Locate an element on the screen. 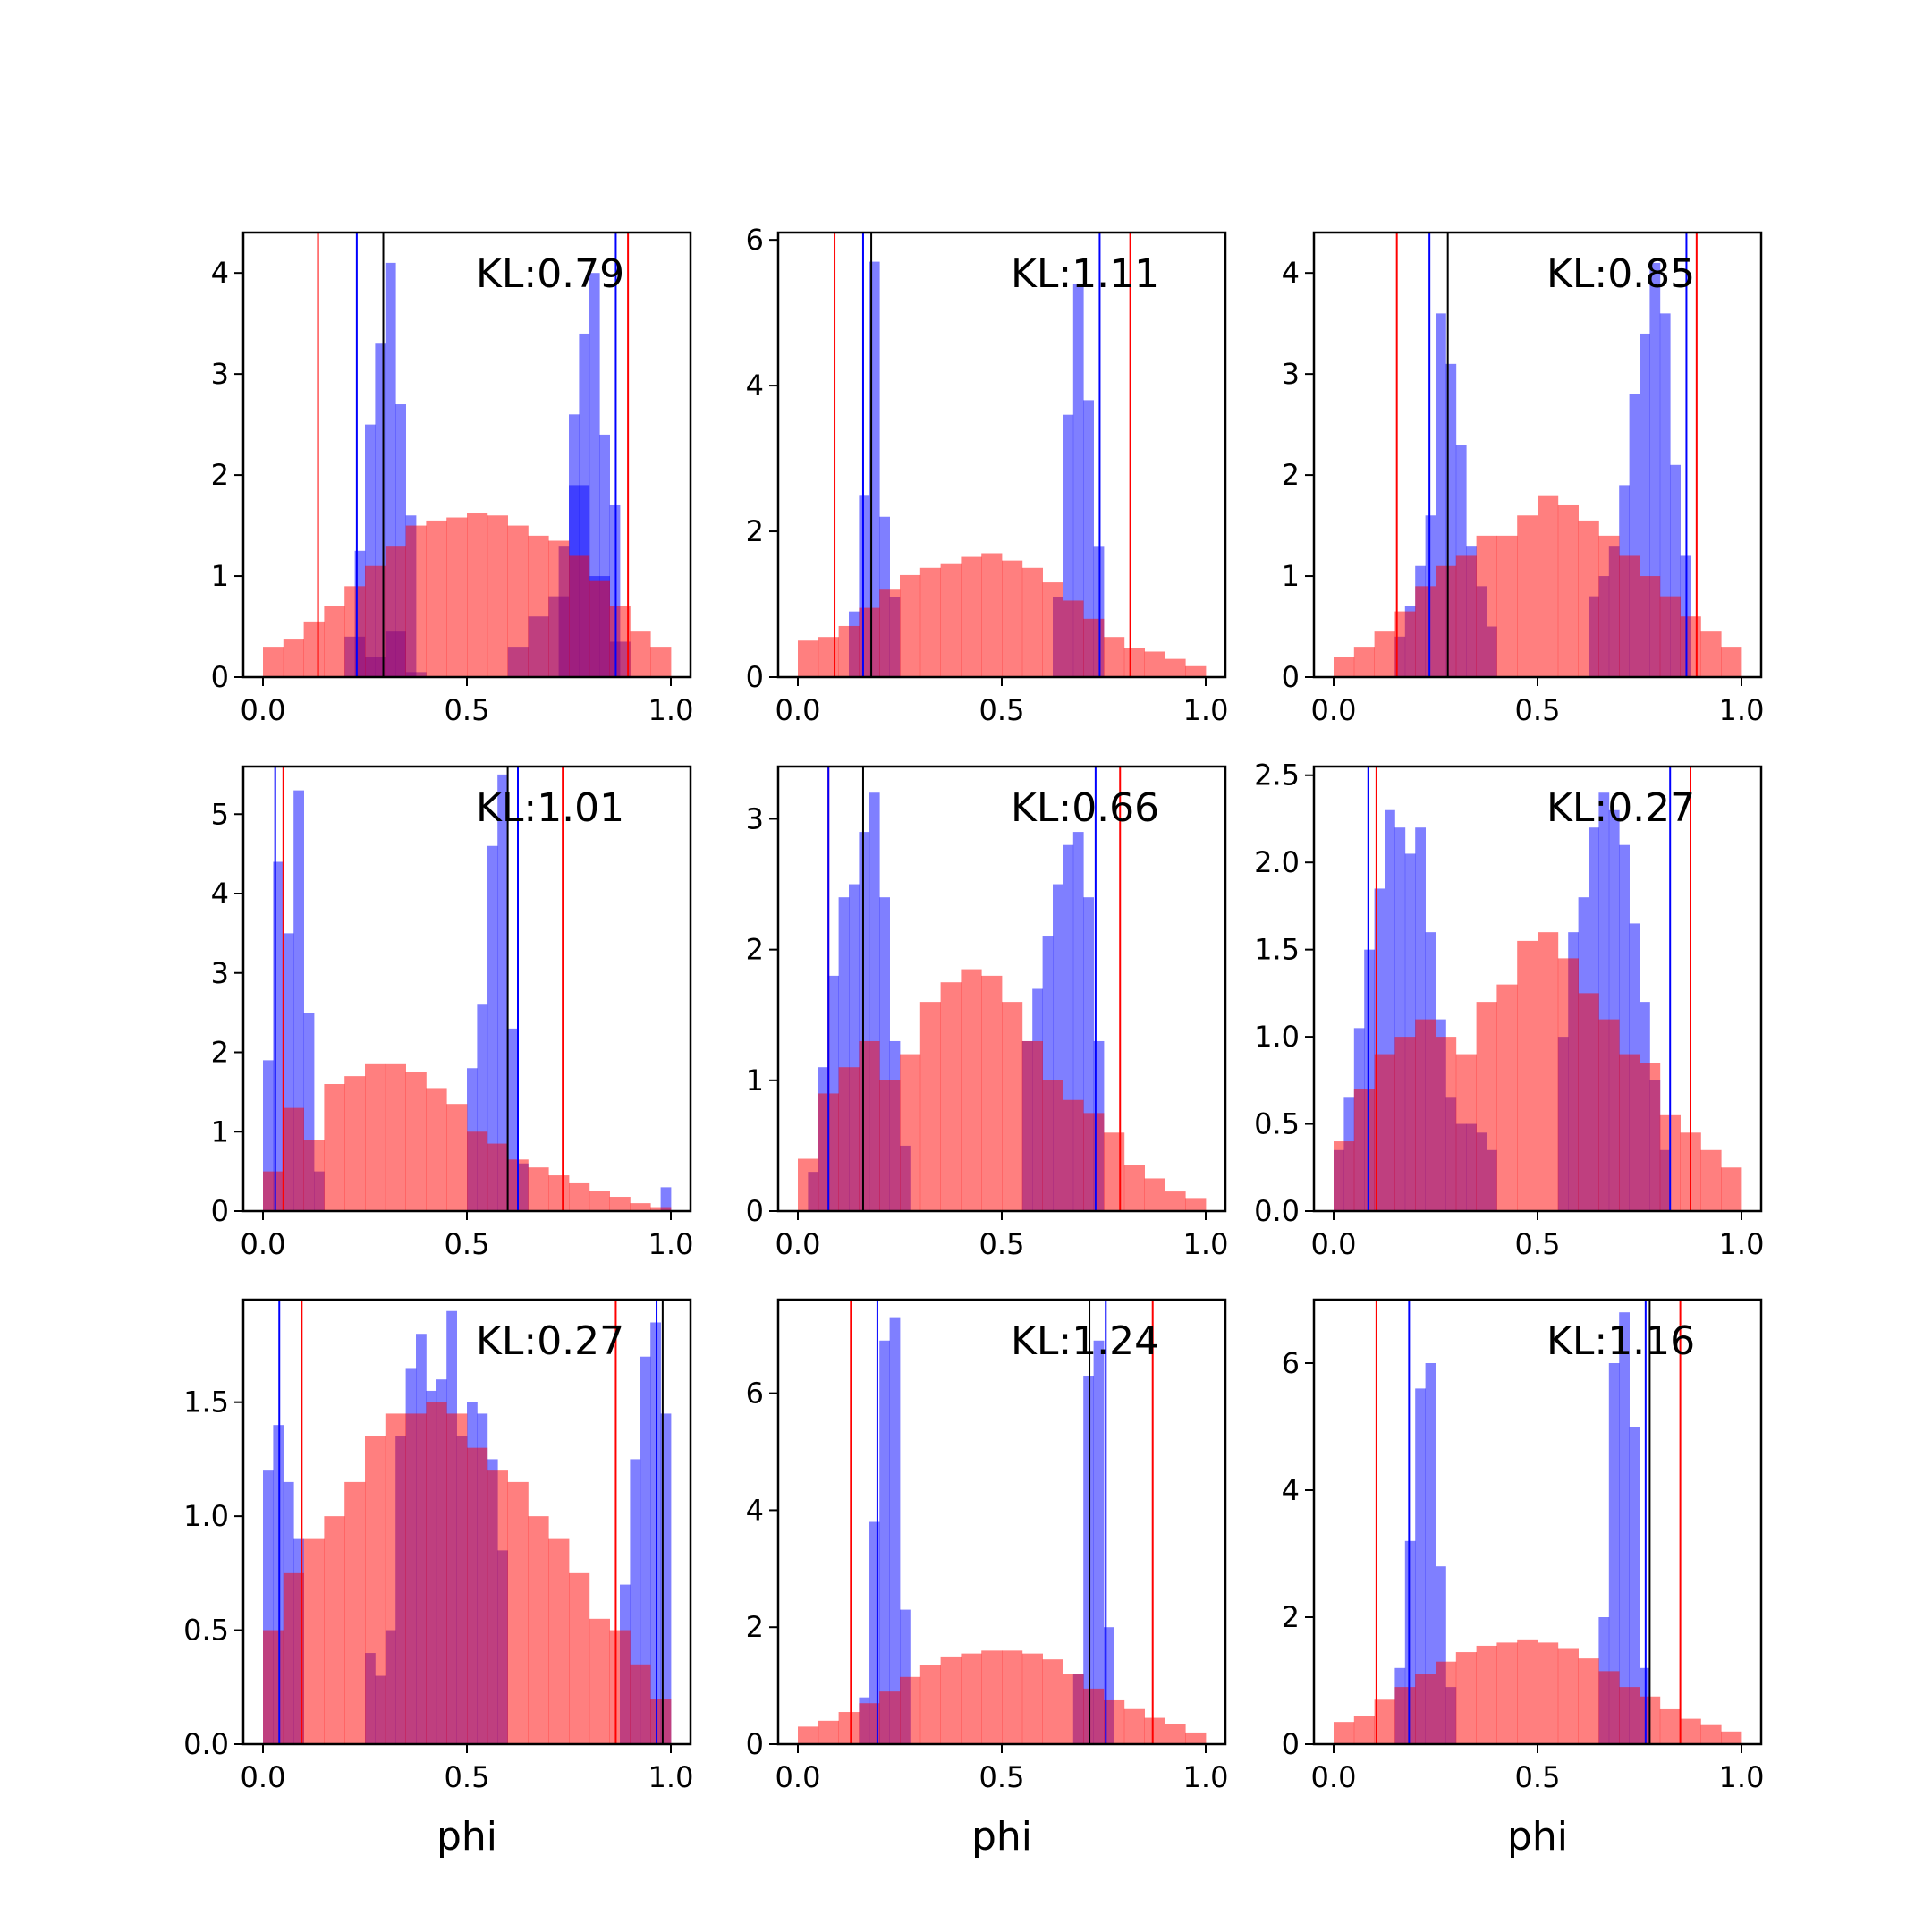  kl-annotation: KL:1.11 is located at coordinates (1085, 274).